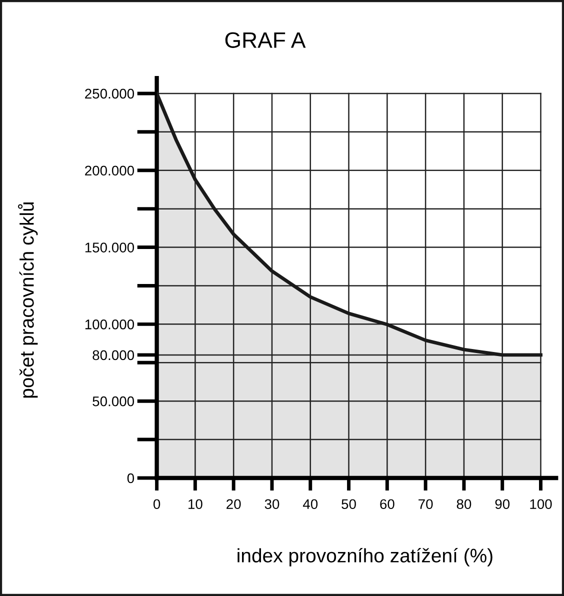 This screenshot has height=596, width=564. What do you see at coordinates (130, 478) in the screenshot?
I see `y-tick-label: 0` at bounding box center [130, 478].